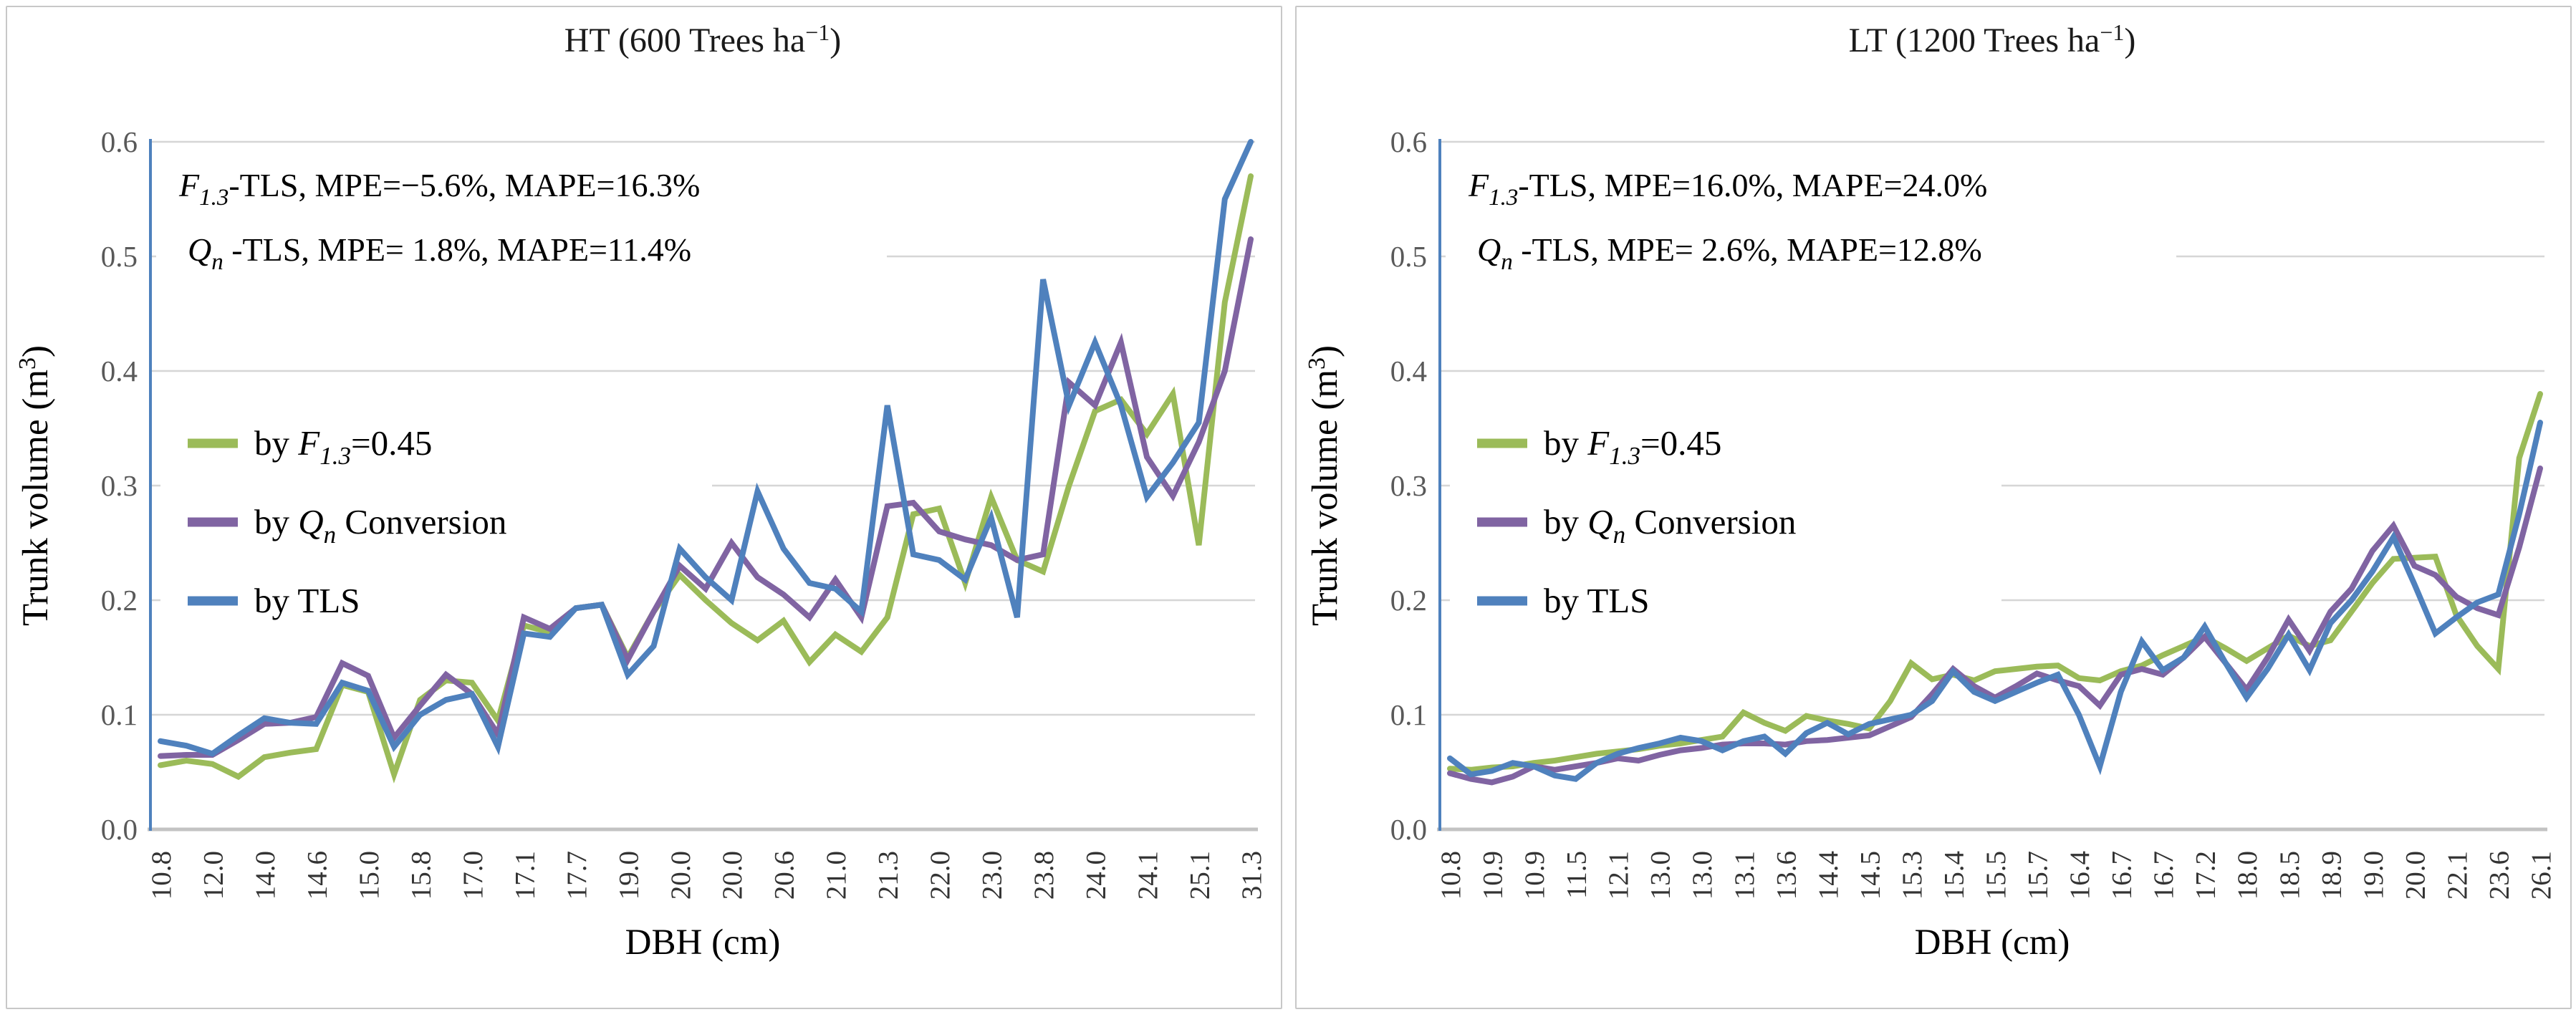 The width and height of the screenshot is (2576, 1012). What do you see at coordinates (439, 189) in the screenshot?
I see `annotation-f13-error: F1.3-TLS, MPE=−5.6%, MAPE=16.3%` at bounding box center [439, 189].